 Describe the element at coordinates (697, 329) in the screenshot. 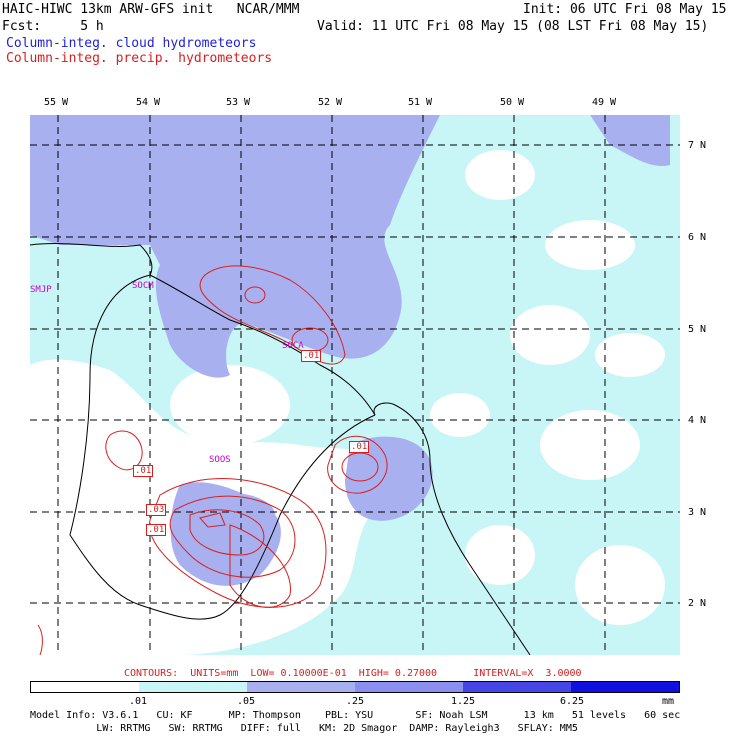

I see `lat-label: 5 N` at that location.